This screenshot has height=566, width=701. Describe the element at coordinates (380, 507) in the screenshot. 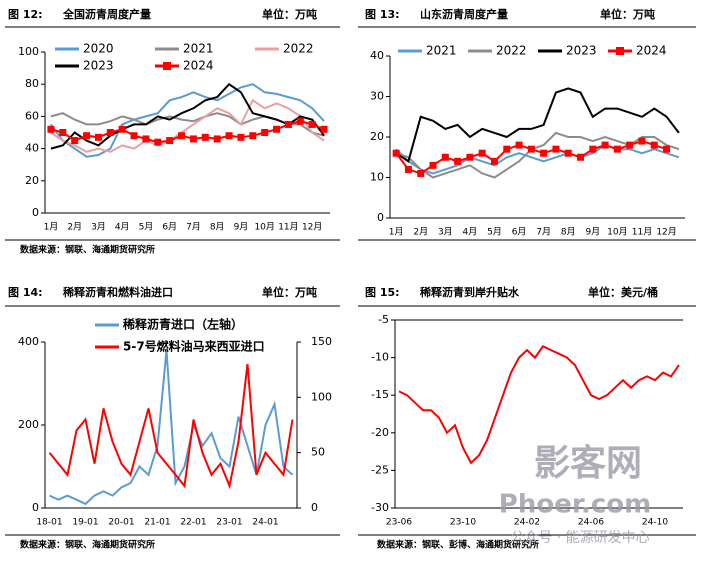

I see `y-tick-label: -30` at that location.